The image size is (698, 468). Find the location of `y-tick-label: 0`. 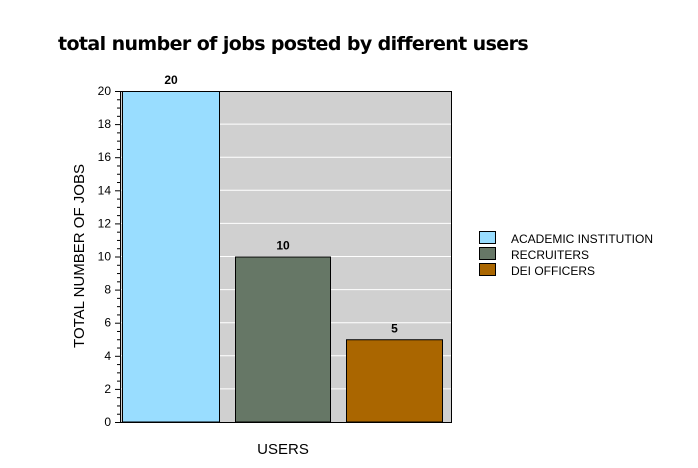

y-tick-label: 0 is located at coordinates (107, 422).